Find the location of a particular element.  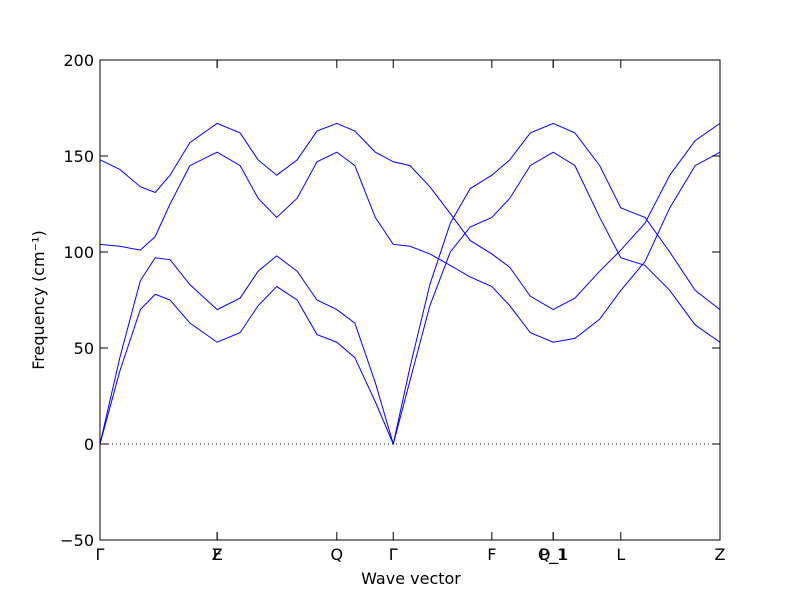

x-axis-label: Wave vector is located at coordinates (411, 578).